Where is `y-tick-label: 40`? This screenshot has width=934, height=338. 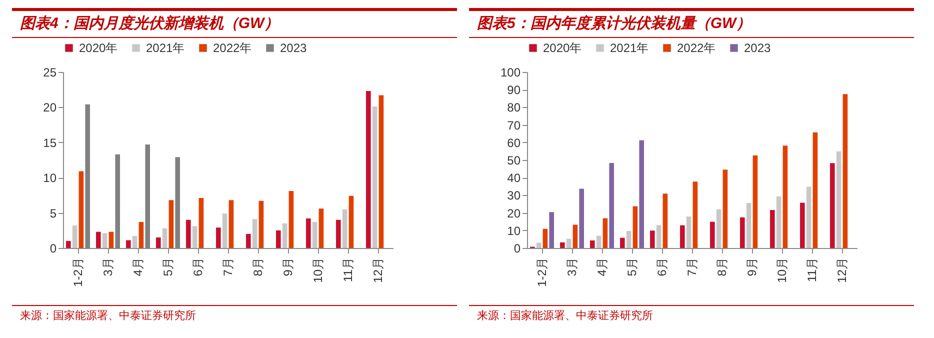 y-tick-label: 40 is located at coordinates (514, 178).